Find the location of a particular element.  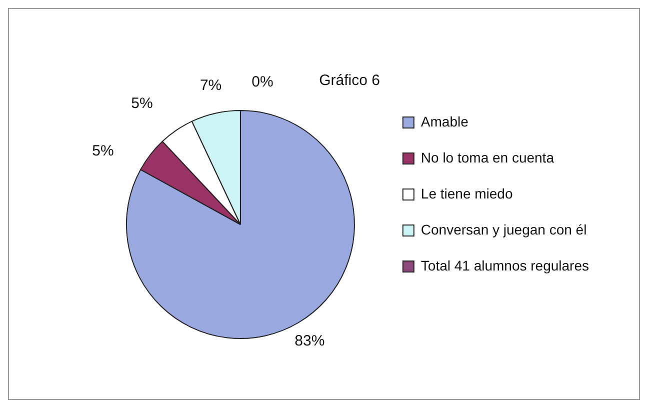

chart-title: Gráfico 6 is located at coordinates (349, 81).